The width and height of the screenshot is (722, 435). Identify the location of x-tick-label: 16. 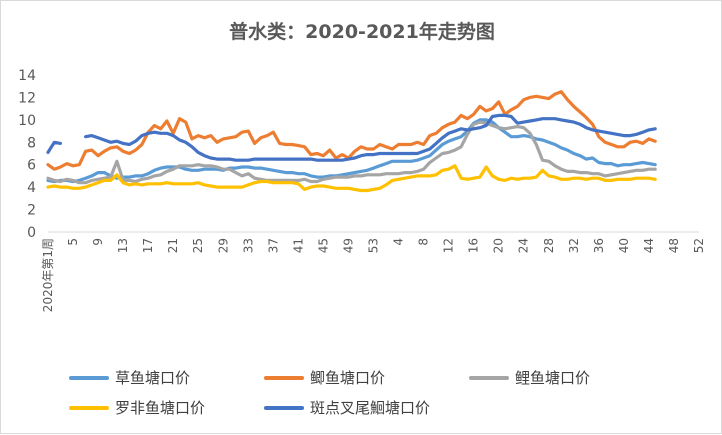
(474, 245).